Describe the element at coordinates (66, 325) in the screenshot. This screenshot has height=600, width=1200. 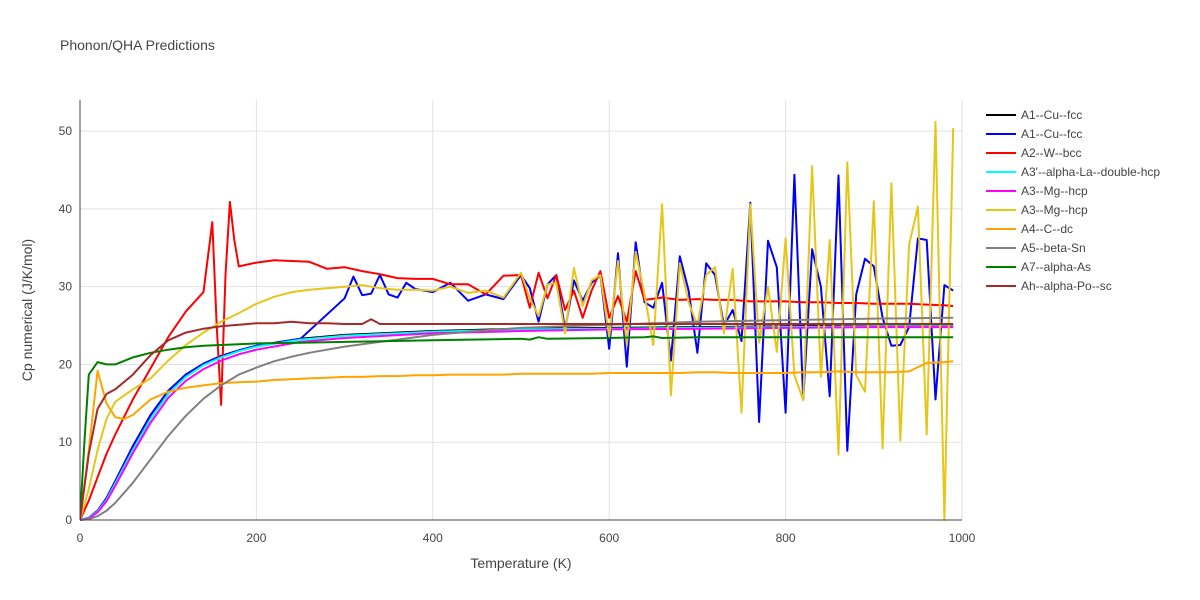
I see `y-tick-labels: 0 10 20 30 40 50` at that location.